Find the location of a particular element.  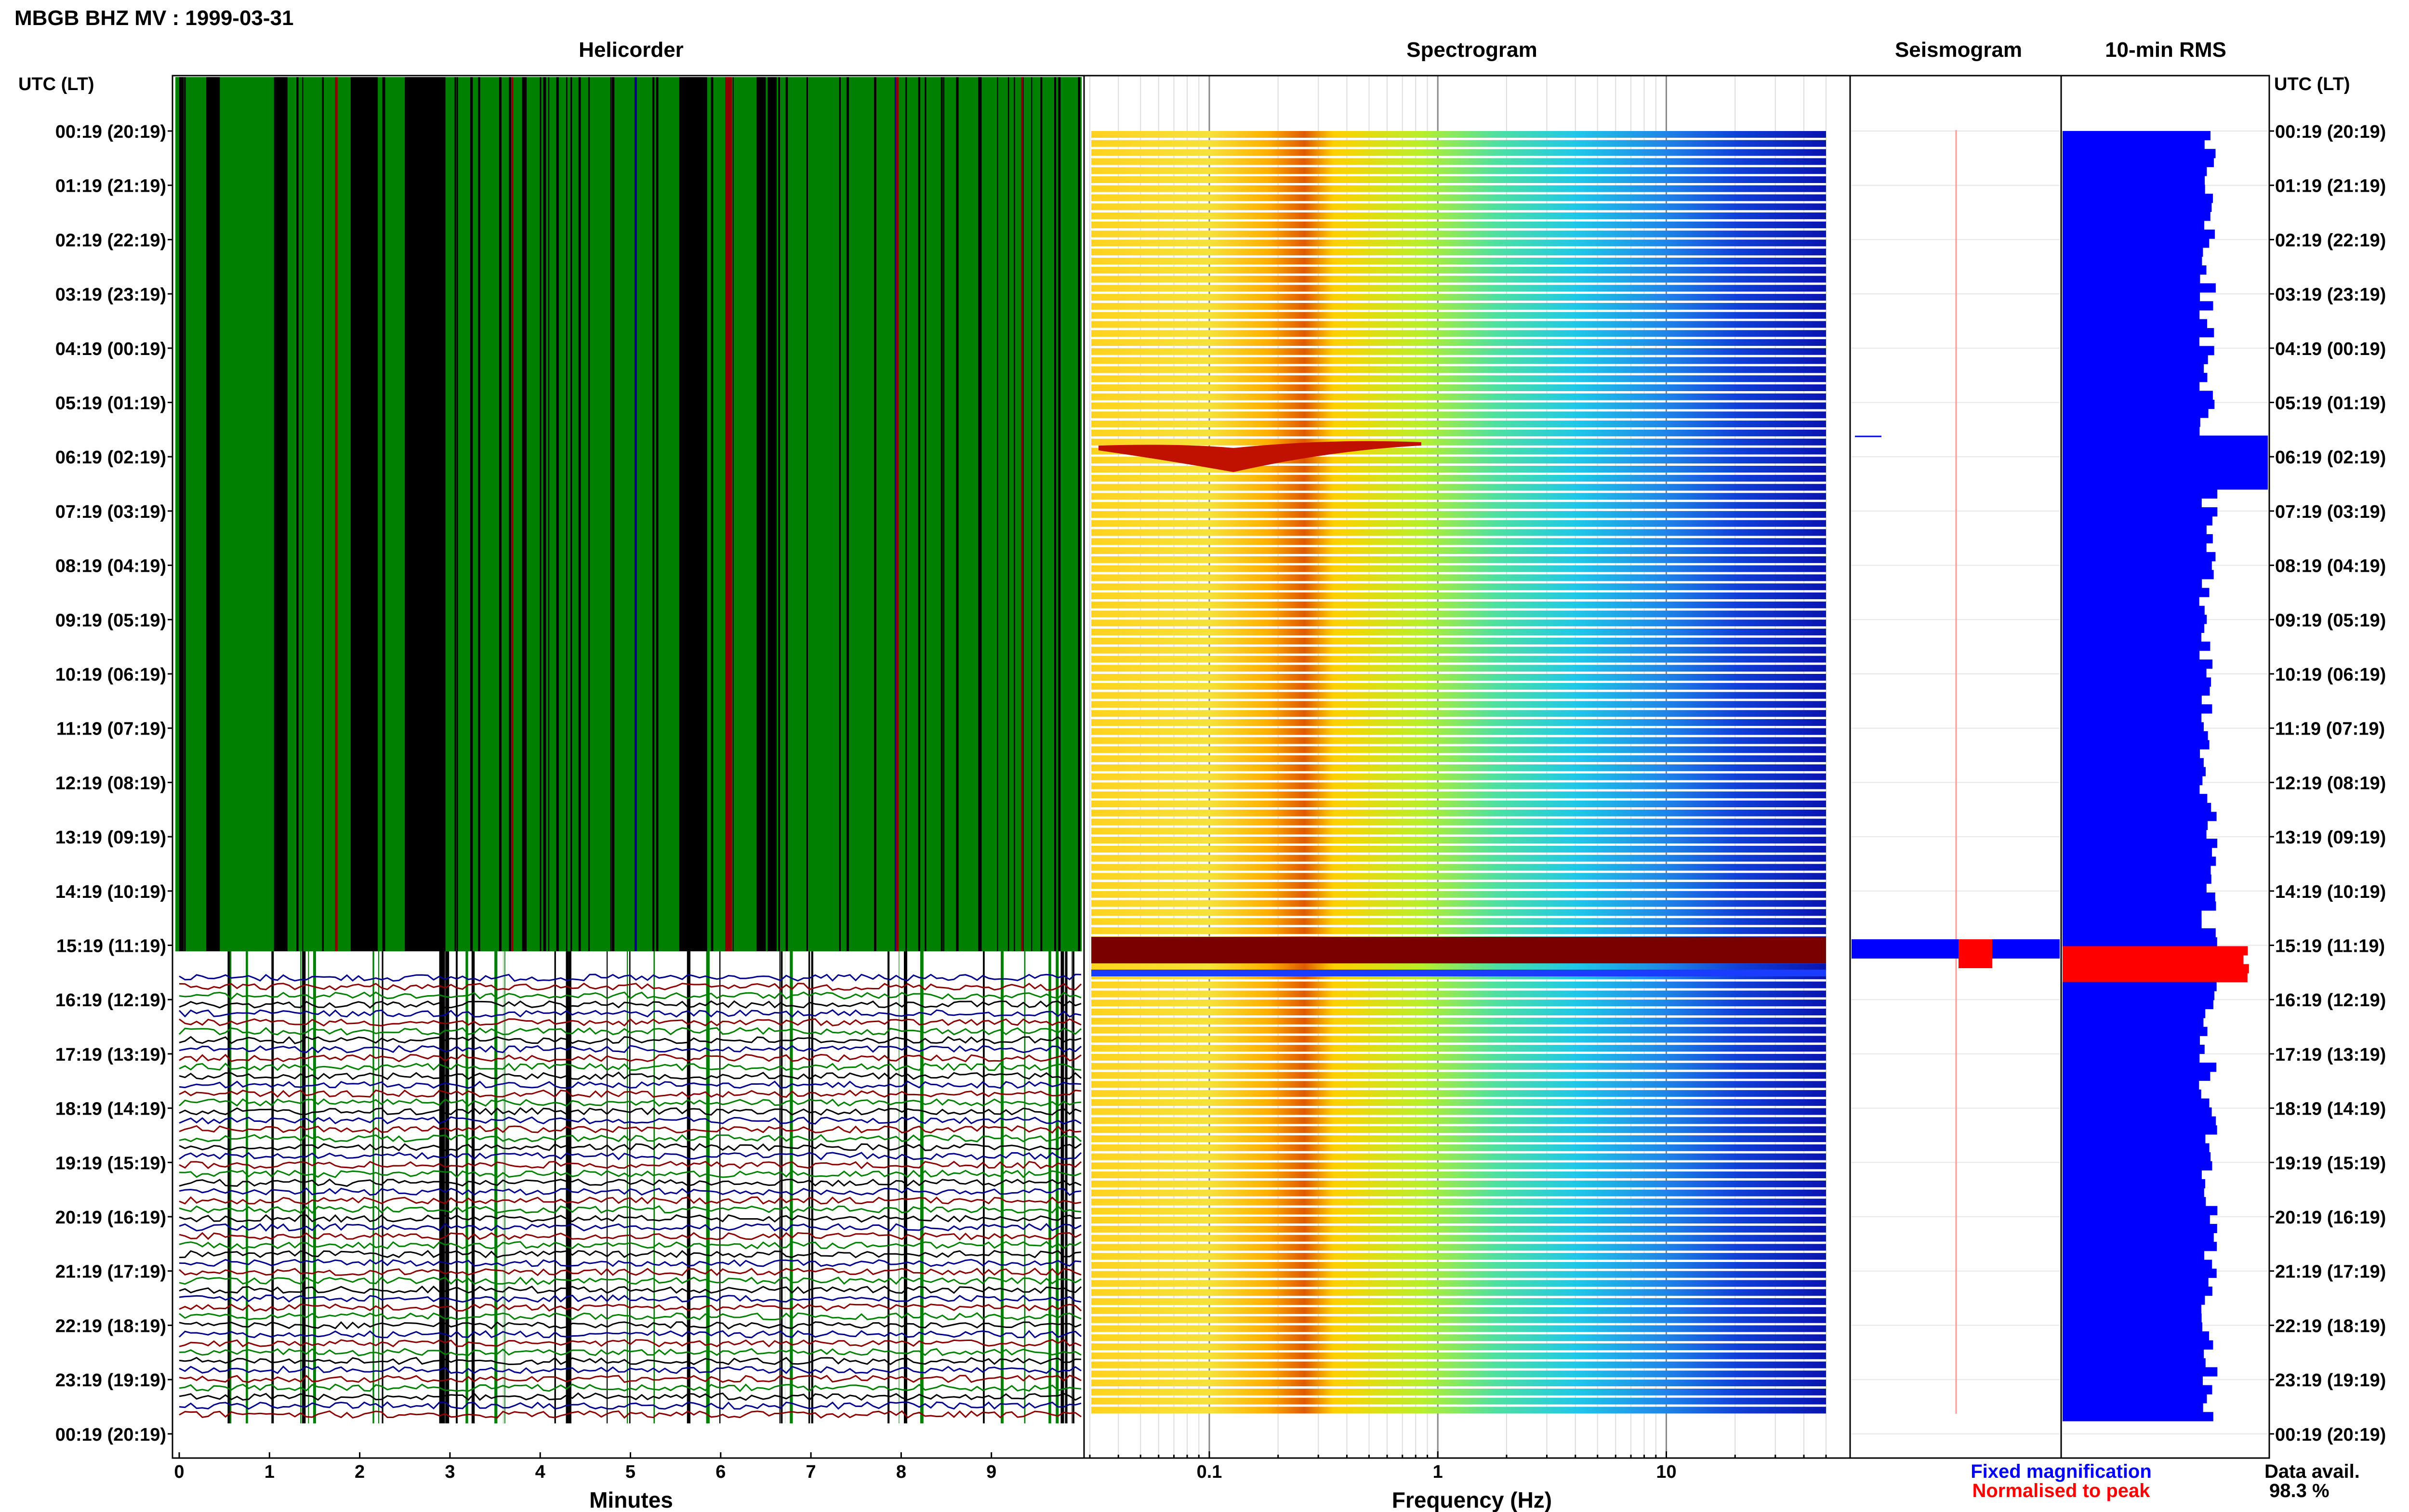

time-label-left: 17:19 (13:19) is located at coordinates (110, 1055).